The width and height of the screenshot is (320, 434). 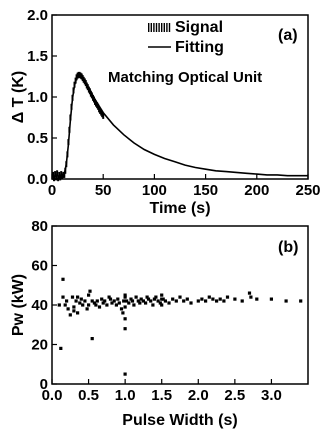 I want to click on x-tick-label: 250, so click(x=307, y=190).